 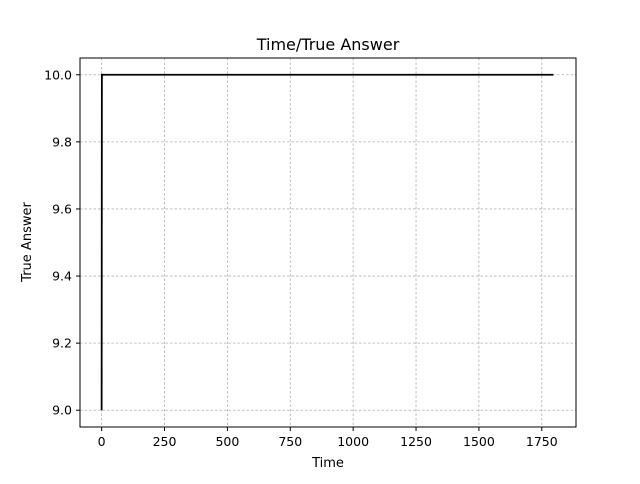 I want to click on x-tick-label: 750, so click(x=290, y=441).